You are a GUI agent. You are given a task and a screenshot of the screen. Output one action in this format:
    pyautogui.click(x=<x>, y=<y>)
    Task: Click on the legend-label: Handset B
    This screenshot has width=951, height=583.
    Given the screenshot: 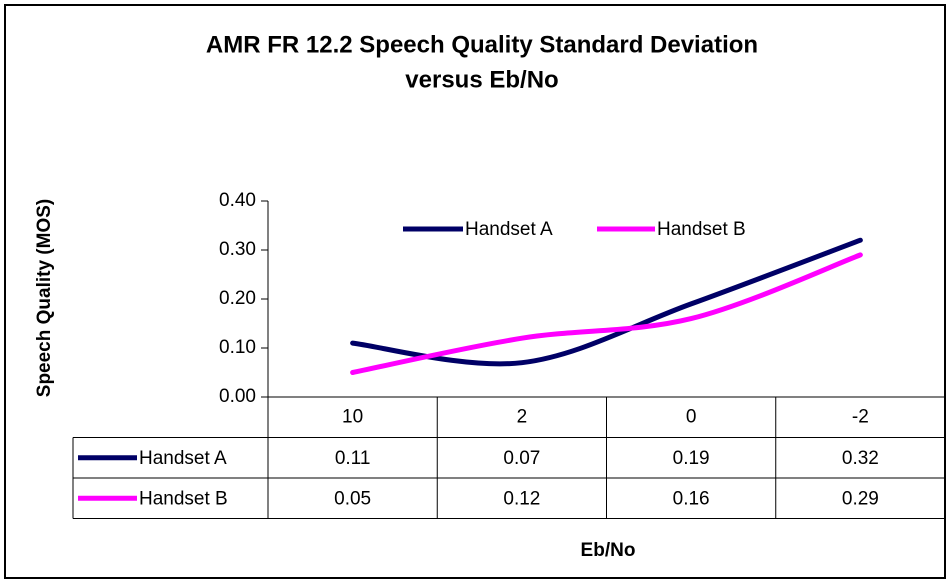 What is the action you would take?
    pyautogui.click(x=701, y=229)
    